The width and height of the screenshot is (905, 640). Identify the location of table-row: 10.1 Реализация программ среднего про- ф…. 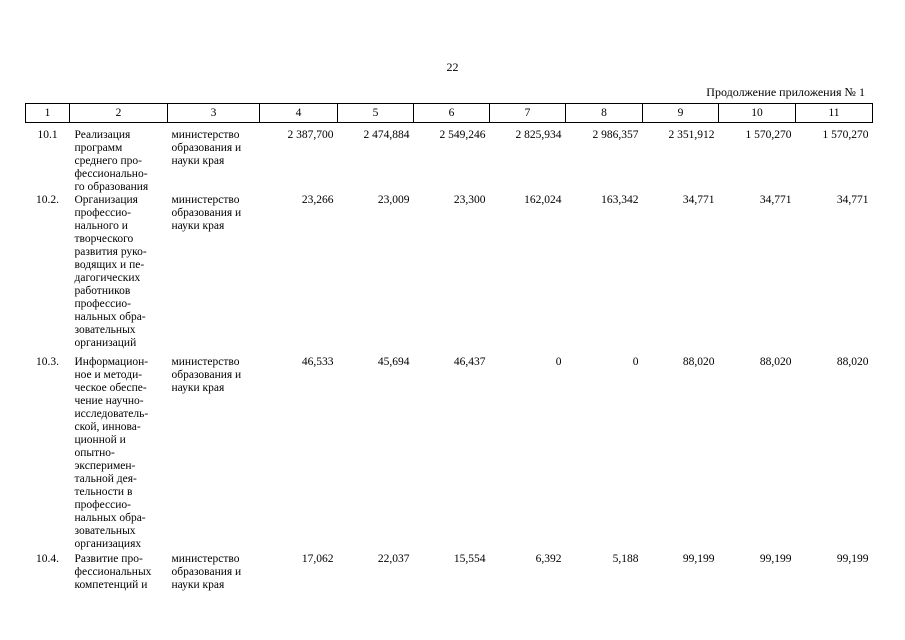
(449, 159).